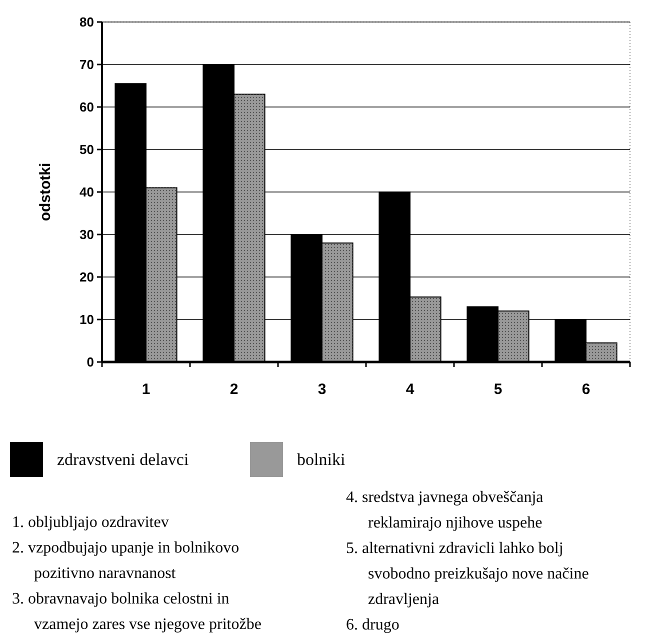 This screenshot has height=641, width=658. Describe the element at coordinates (467, 574) in the screenshot. I see `text: 5. alternativni zdravicli lahko bolj svobodno preizkušajo nove načine zdravljenja` at that location.